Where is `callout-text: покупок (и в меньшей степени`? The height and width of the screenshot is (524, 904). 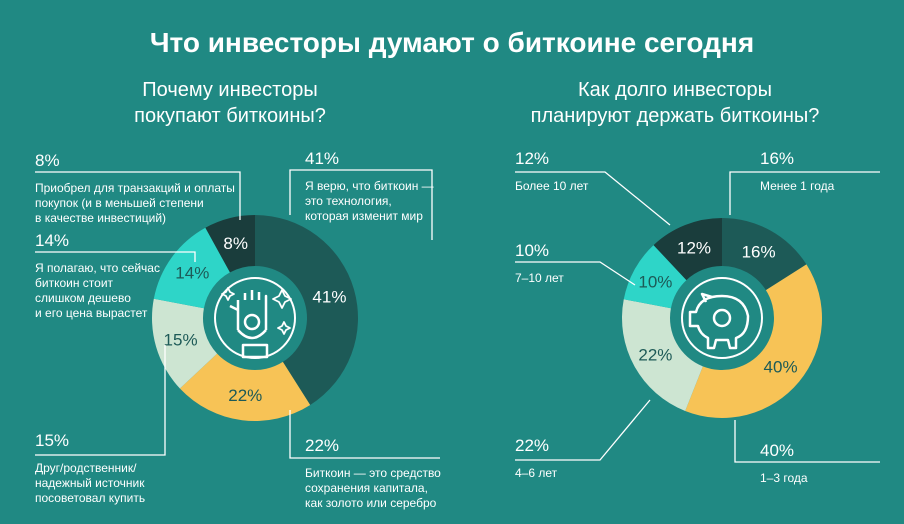
callout-text: покупок (и в меньшей степени is located at coordinates (119, 203).